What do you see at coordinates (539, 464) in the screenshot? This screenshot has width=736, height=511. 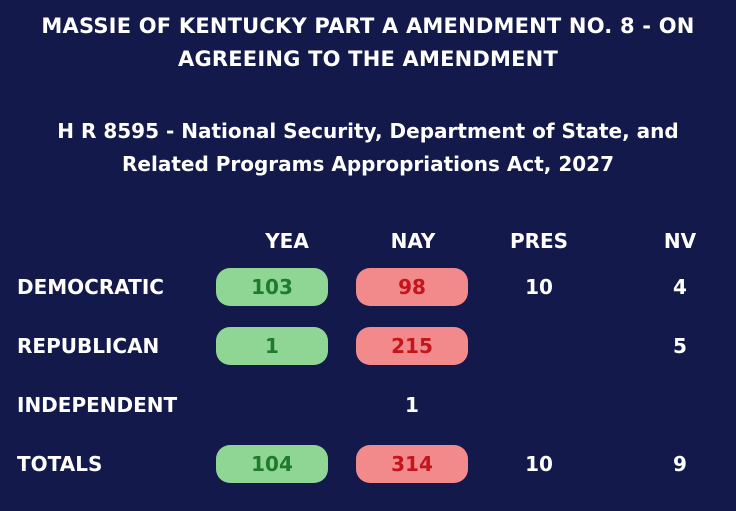 I see `totals-pres-value: 10` at bounding box center [539, 464].